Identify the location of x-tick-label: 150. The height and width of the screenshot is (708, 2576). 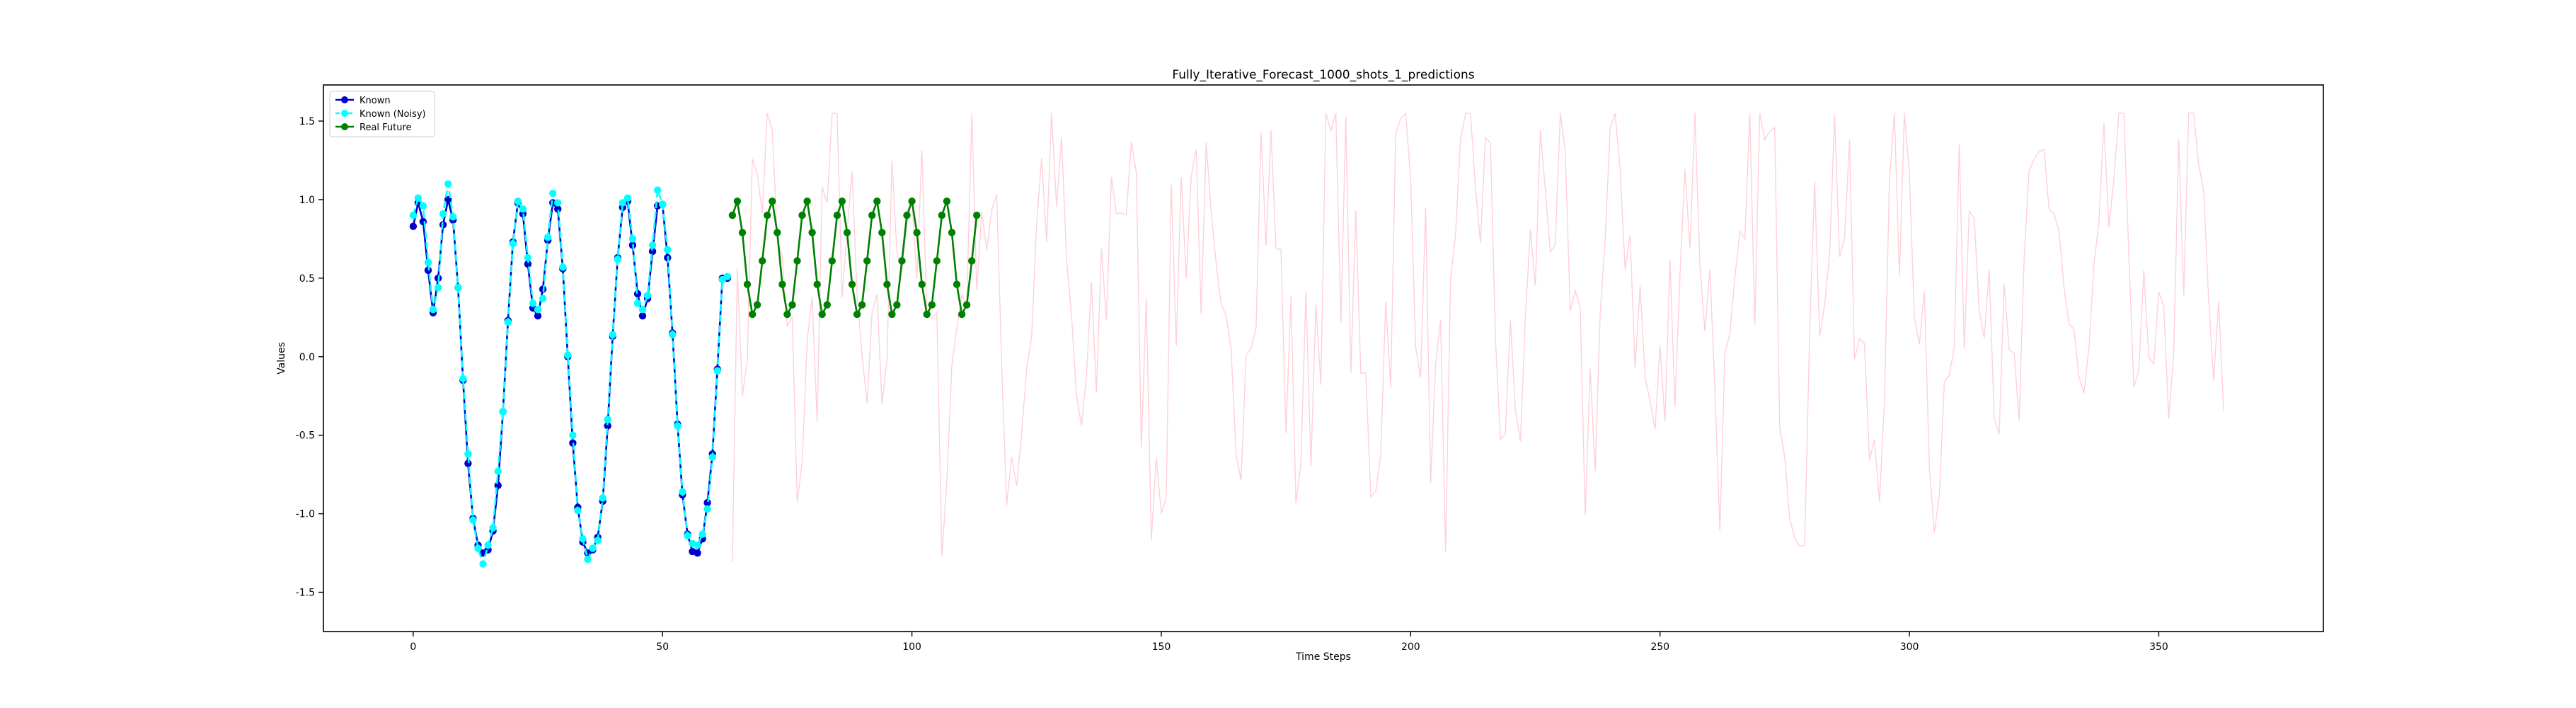
(1161, 647).